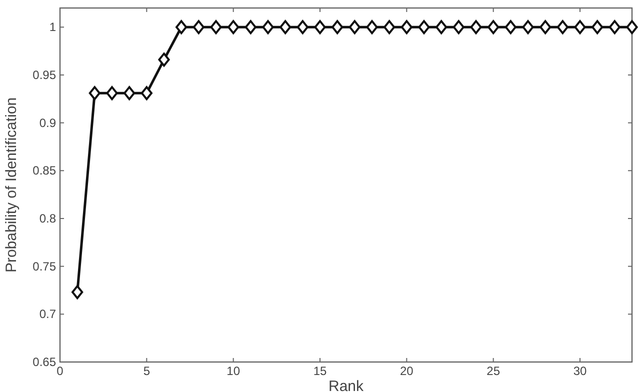 This screenshot has height=392, width=640. Describe the element at coordinates (47, 218) in the screenshot. I see `y-tick-label: 0.8` at that location.